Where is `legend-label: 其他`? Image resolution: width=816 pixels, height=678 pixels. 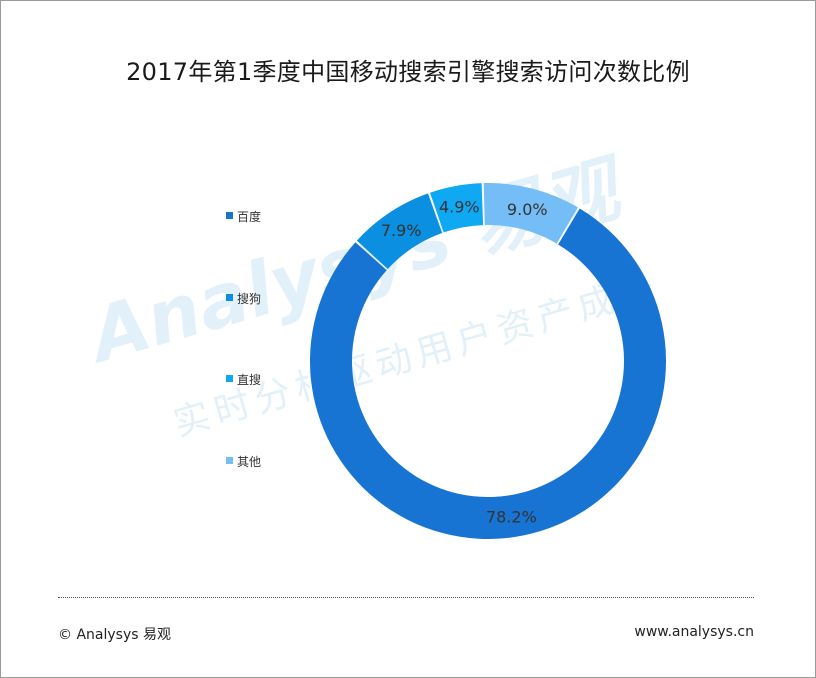 legend-label: 其他 is located at coordinates (249, 462).